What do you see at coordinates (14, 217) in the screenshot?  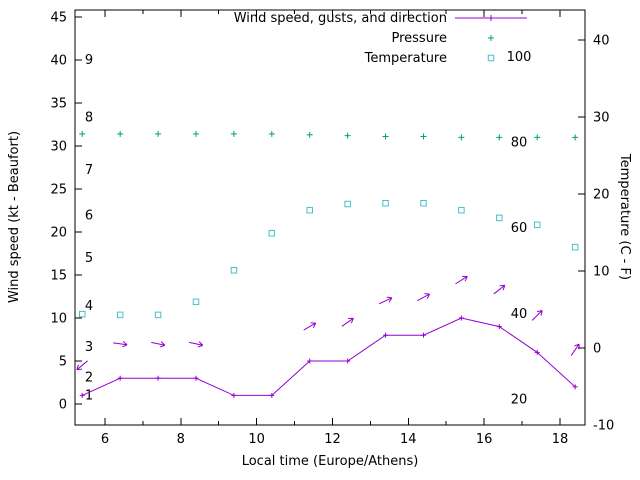 I see `y-left-axis-title: Wind speed (kt - Beaufort)` at bounding box center [14, 217].